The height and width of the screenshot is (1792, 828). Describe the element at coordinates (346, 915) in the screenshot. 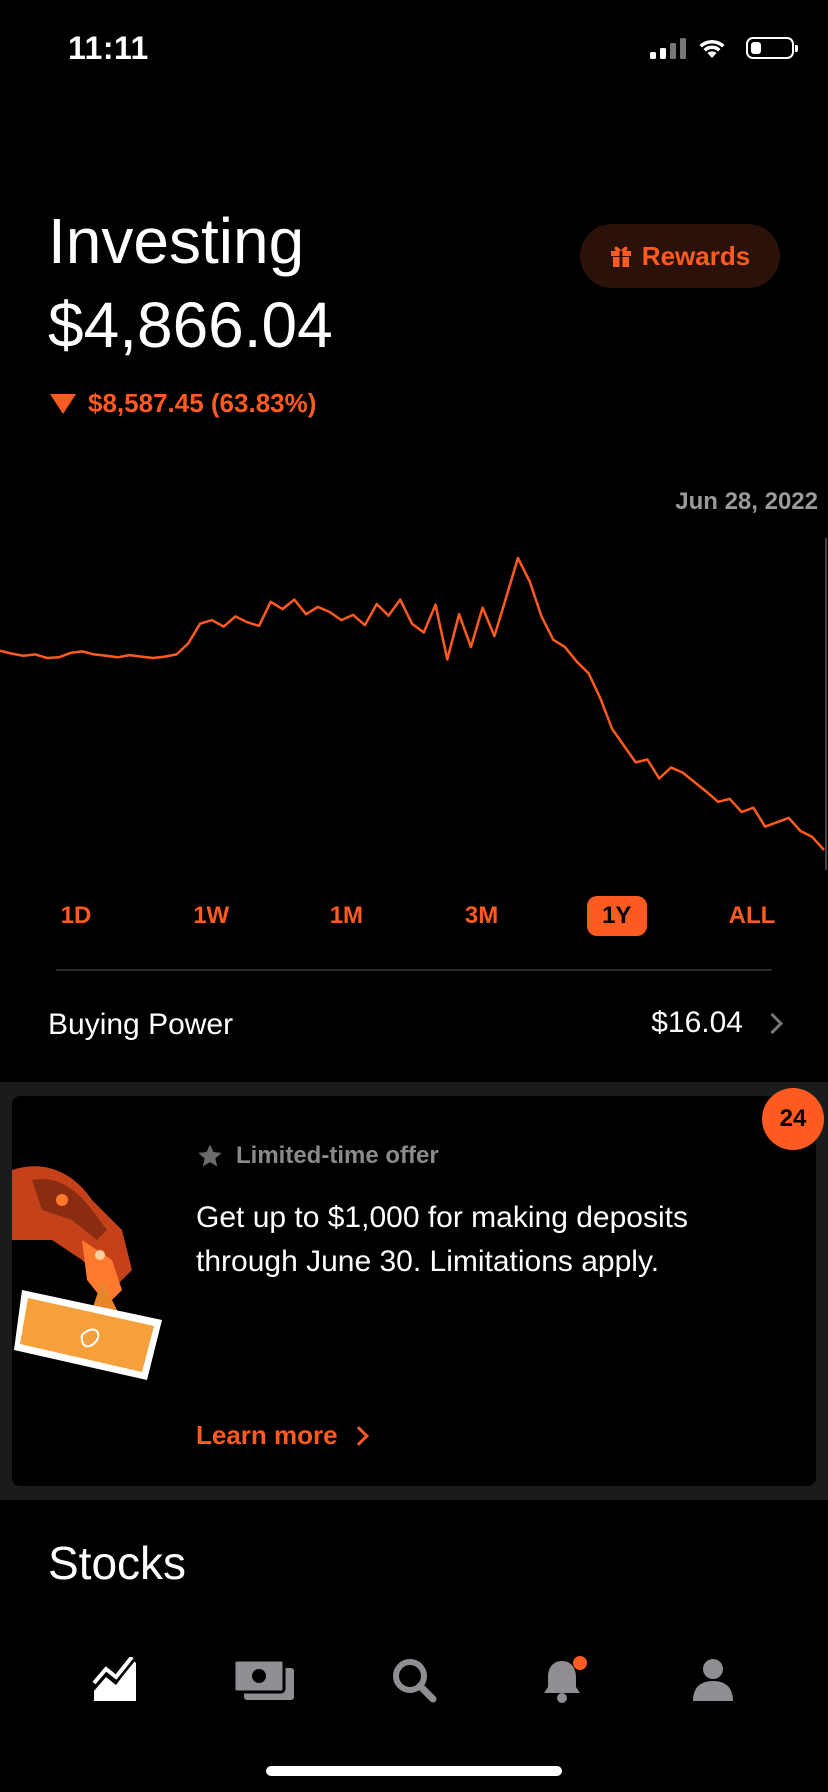

I see `range-1m: 1M` at that location.